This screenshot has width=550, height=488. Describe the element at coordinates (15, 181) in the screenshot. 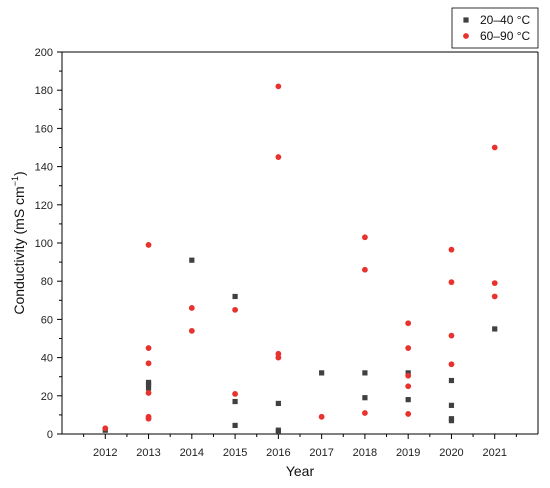

I see `y-axis-title-superscript: −1` at that location.